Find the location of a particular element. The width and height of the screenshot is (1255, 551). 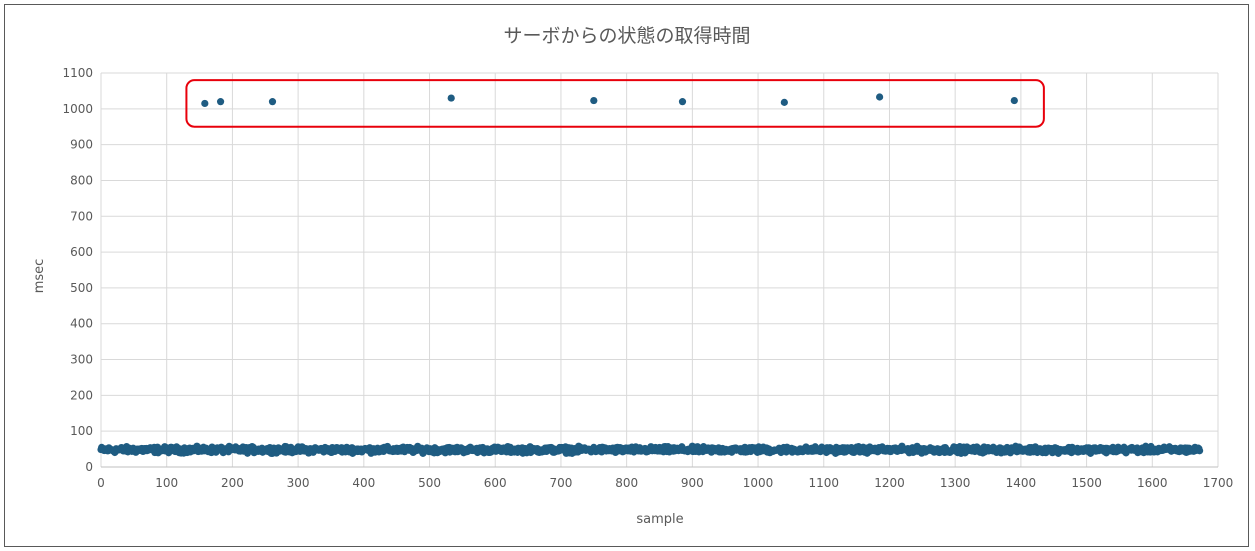

x-tick-label: 1000 is located at coordinates (758, 483).